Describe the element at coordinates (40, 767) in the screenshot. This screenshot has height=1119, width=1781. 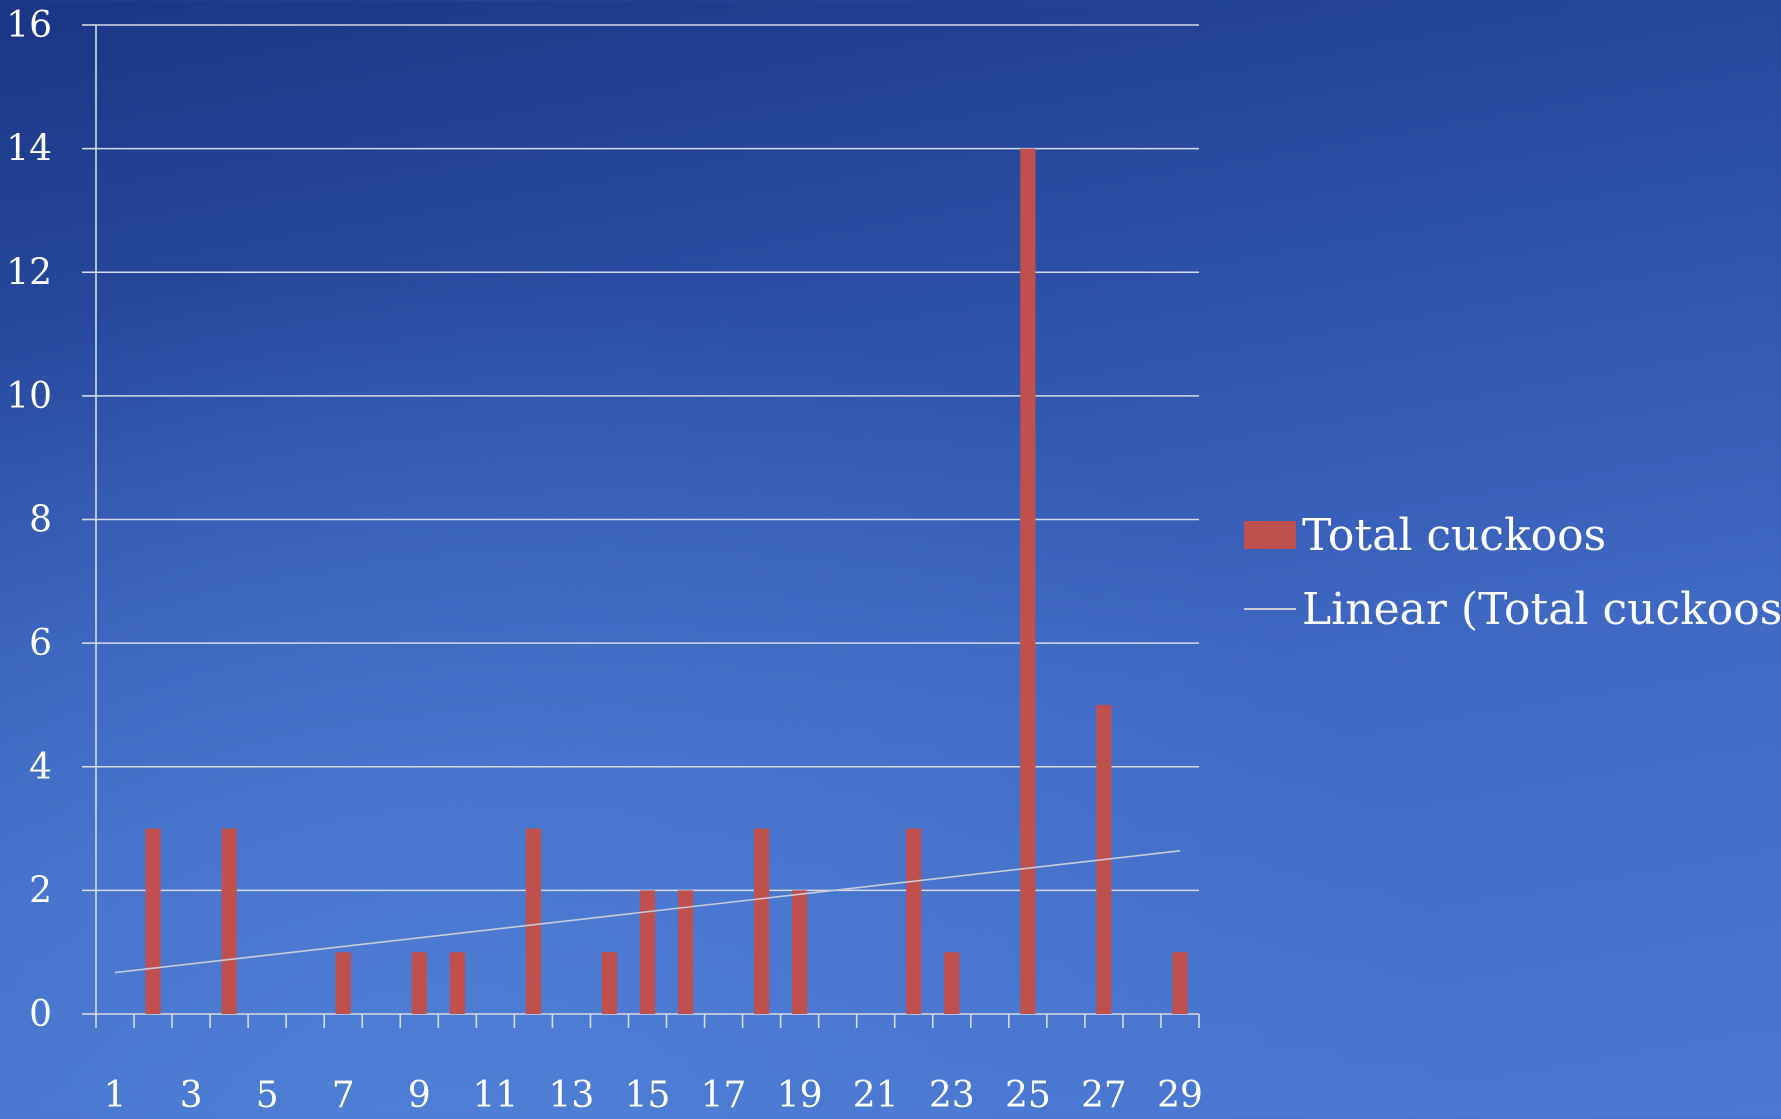
I see `y-tick-label-4: 4` at that location.